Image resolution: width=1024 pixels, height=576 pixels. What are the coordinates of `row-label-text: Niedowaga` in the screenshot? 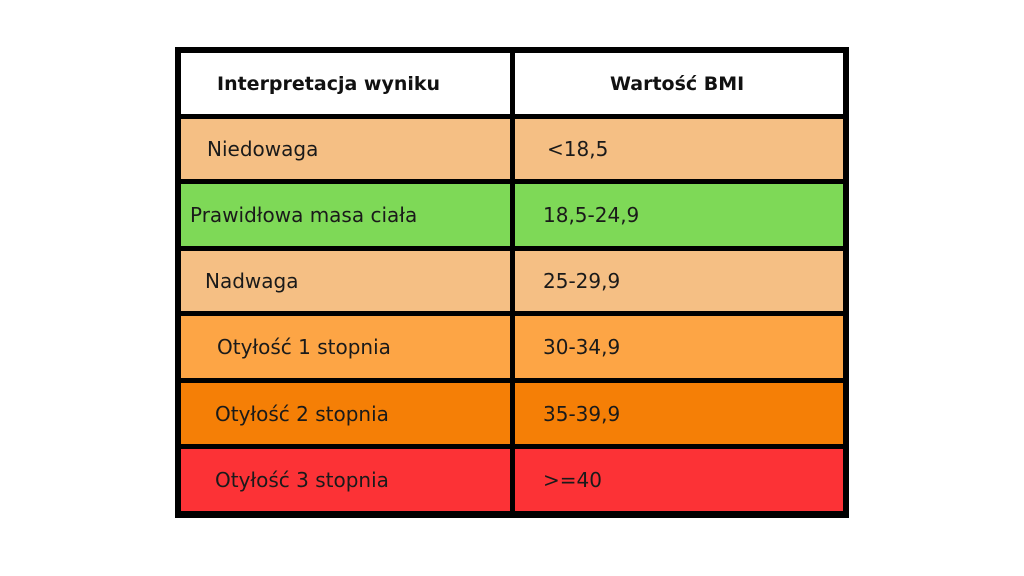 It's located at (263, 149).